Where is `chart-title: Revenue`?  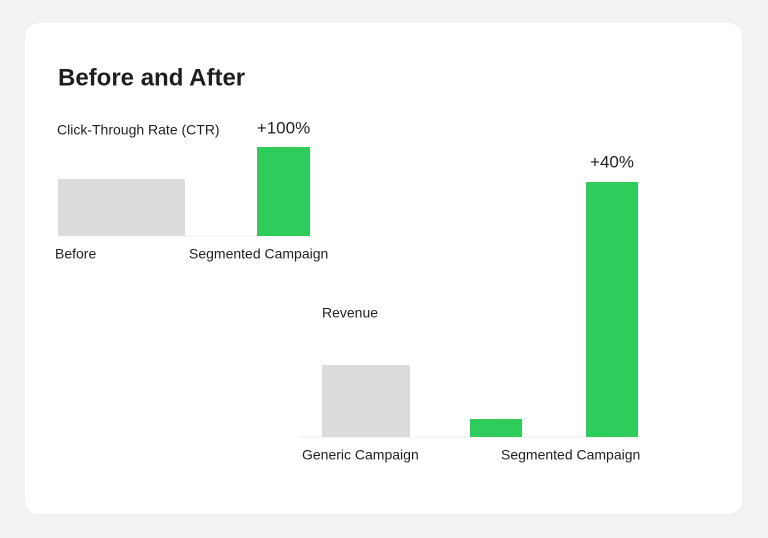 chart-title: Revenue is located at coordinates (350, 313).